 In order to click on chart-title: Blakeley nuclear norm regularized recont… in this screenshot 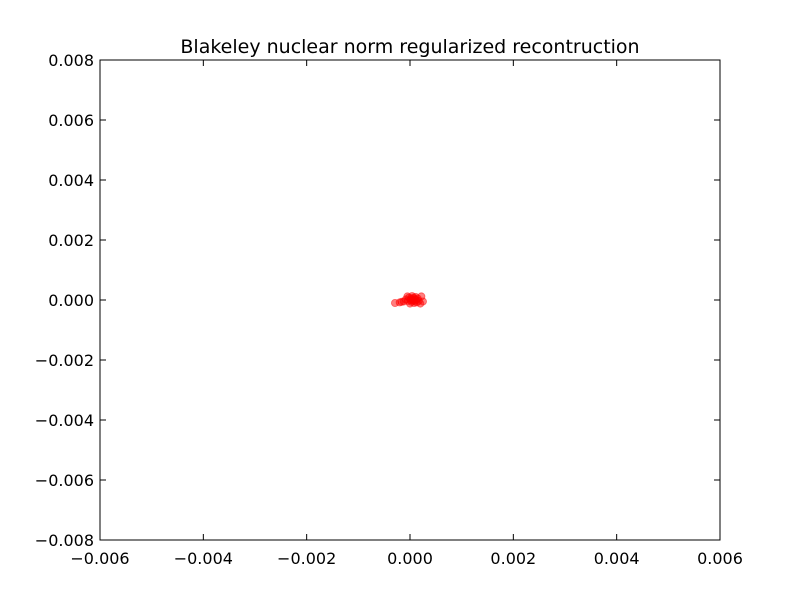, I will do `click(409, 47)`.